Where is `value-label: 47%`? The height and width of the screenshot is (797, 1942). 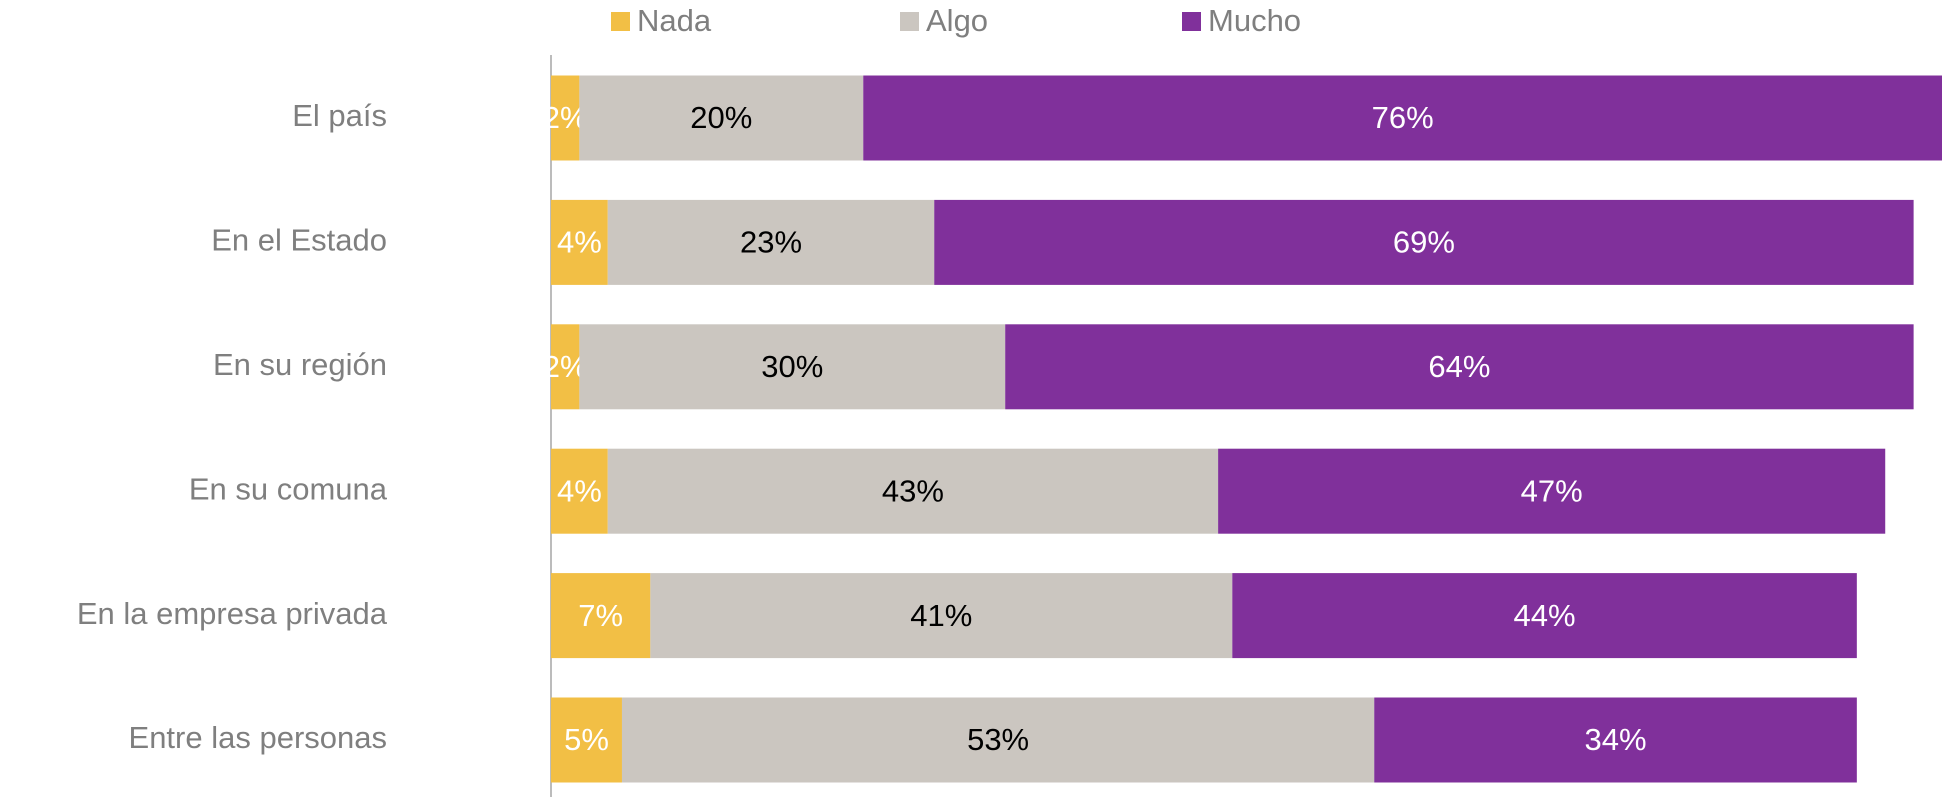 value-label: 47% is located at coordinates (1552, 490).